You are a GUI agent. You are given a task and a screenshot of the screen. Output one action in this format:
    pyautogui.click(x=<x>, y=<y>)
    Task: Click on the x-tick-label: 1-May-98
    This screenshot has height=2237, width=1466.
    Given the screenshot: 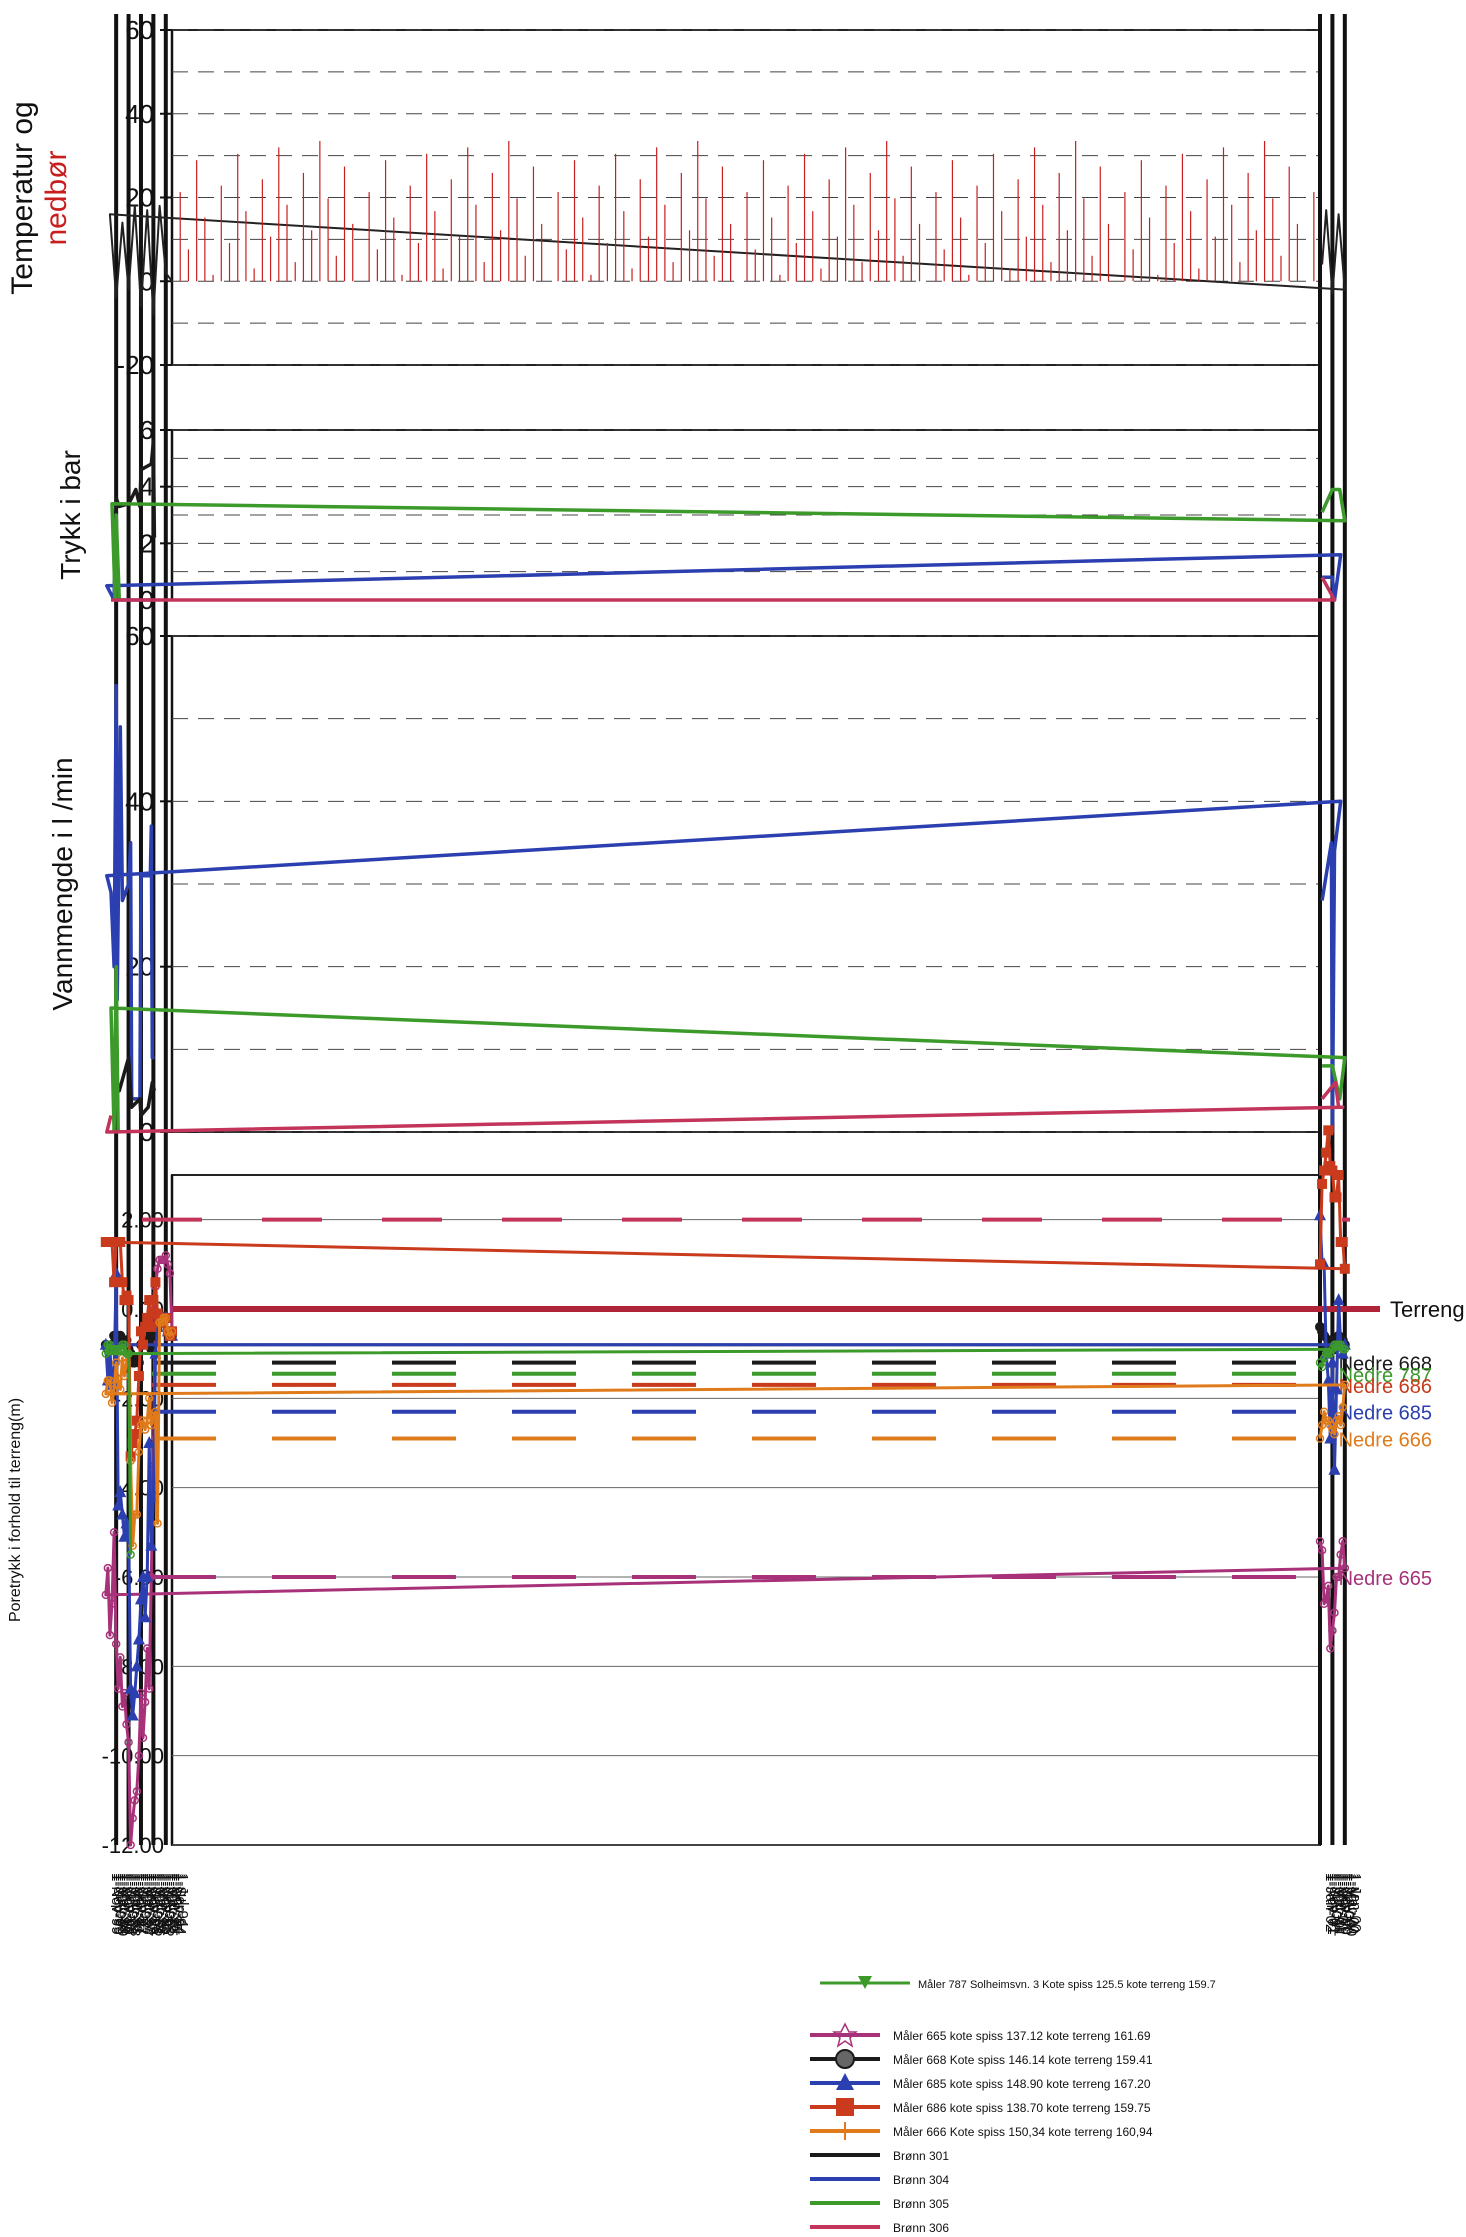 What is the action you would take?
    pyautogui.click(x=134, y=1904)
    